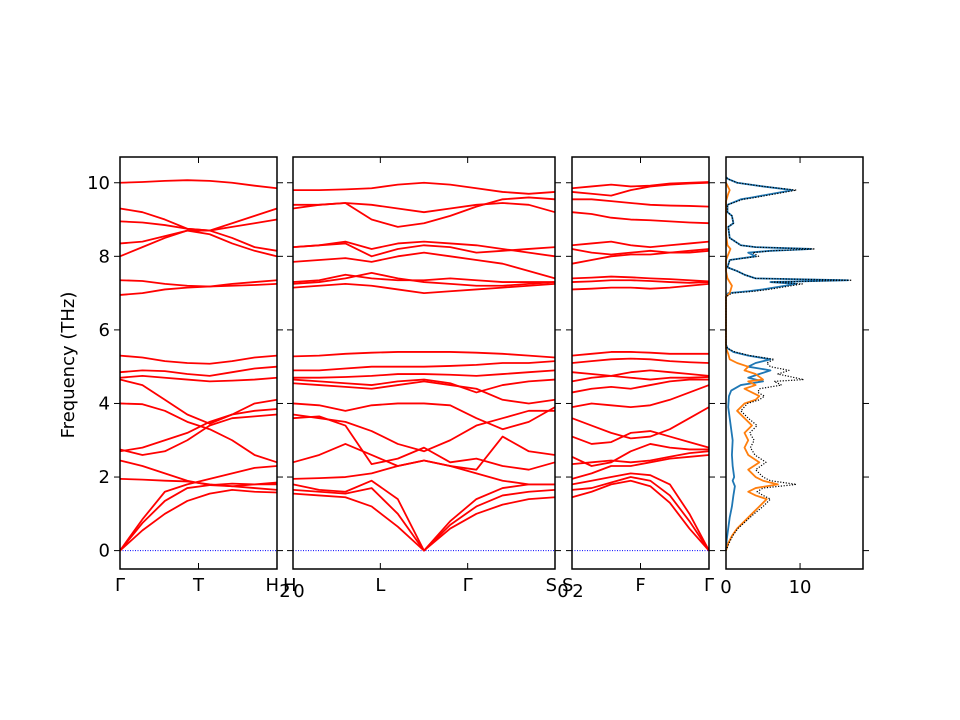 This screenshot has width=960, height=720. What do you see at coordinates (104, 330) in the screenshot?
I see `y-tick-label: 6` at bounding box center [104, 330].